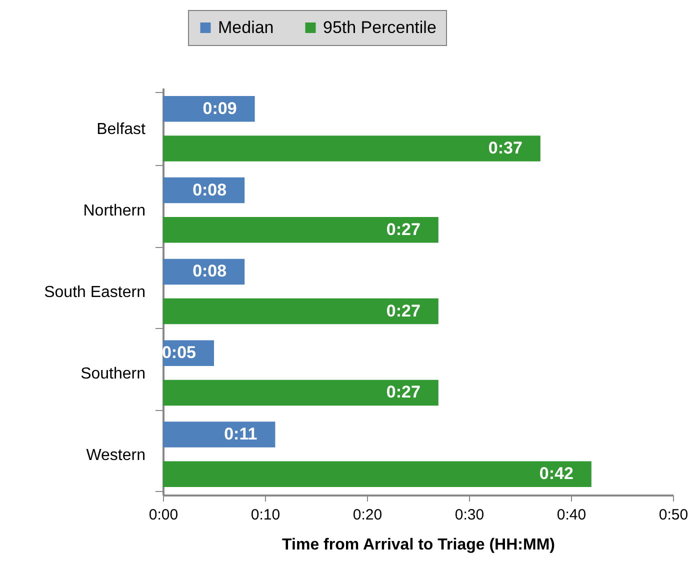 The height and width of the screenshot is (574, 700). What do you see at coordinates (121, 129) in the screenshot?
I see `y-tick-label: Belfast` at bounding box center [121, 129].